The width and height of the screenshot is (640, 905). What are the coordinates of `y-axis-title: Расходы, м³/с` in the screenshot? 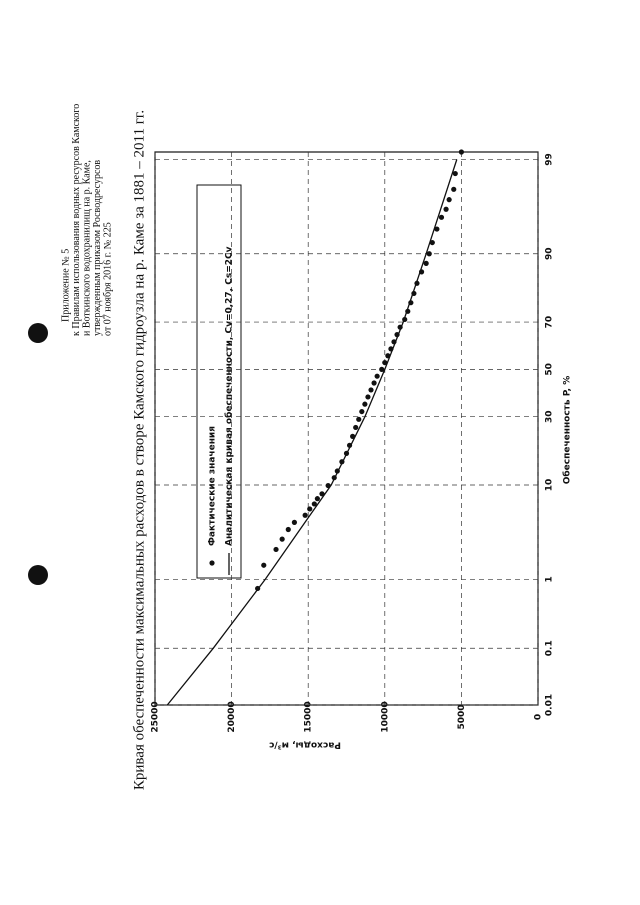 It's located at (305, 745).